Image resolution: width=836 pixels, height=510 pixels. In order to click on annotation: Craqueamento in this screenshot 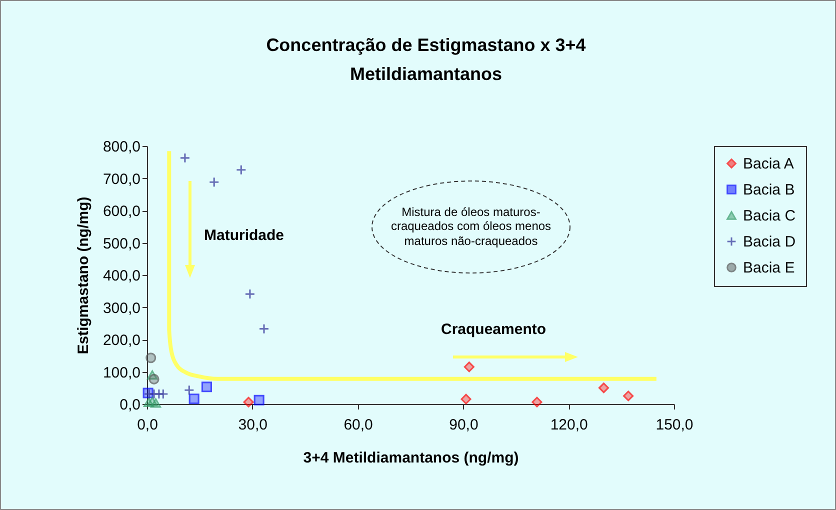, I will do `click(494, 330)`.